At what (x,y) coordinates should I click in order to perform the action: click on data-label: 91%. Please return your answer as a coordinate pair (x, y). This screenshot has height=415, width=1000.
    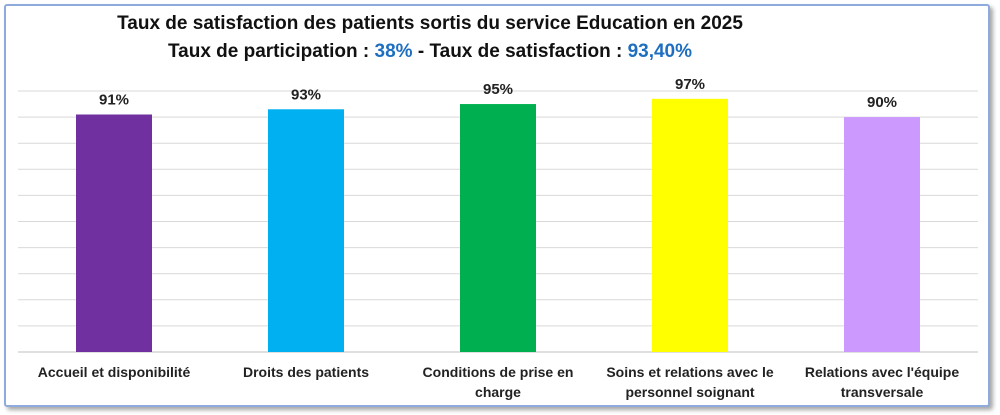
    Looking at the image, I should click on (114, 99).